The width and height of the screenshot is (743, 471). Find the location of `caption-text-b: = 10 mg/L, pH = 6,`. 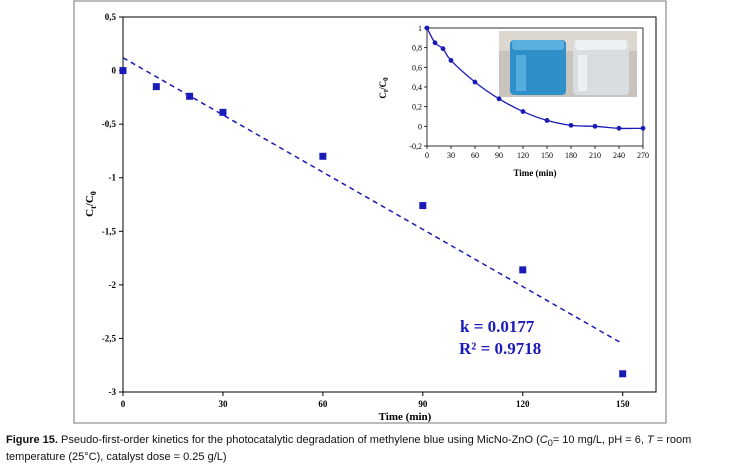

caption-text-b: = 10 mg/L, pH = 6, is located at coordinates (599, 440).